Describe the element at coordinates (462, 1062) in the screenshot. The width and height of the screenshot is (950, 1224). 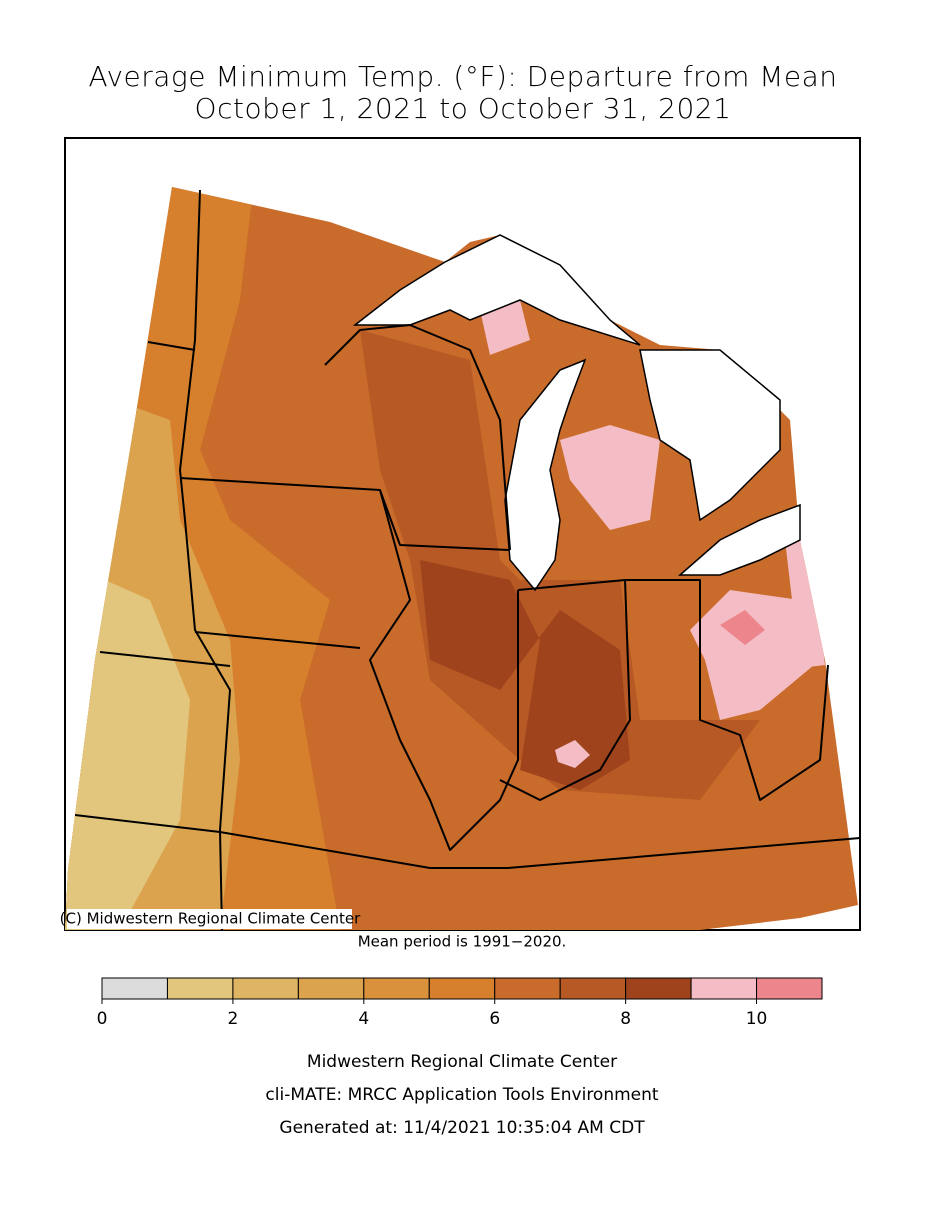
I see `footer-line: Midwestern Regional Climate Center` at that location.